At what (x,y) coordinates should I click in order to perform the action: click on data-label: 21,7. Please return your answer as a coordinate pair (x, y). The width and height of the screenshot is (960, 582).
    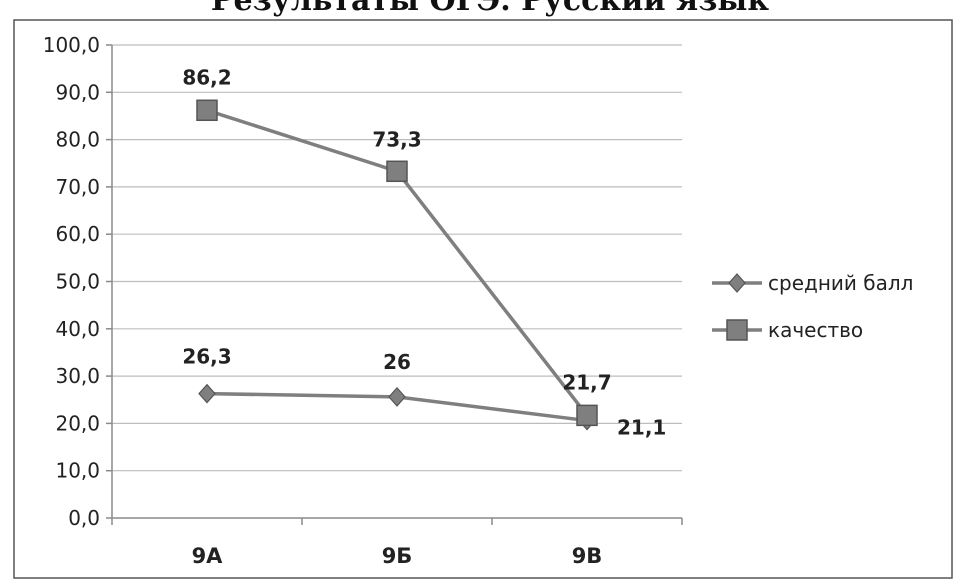
    Looking at the image, I should click on (586, 382).